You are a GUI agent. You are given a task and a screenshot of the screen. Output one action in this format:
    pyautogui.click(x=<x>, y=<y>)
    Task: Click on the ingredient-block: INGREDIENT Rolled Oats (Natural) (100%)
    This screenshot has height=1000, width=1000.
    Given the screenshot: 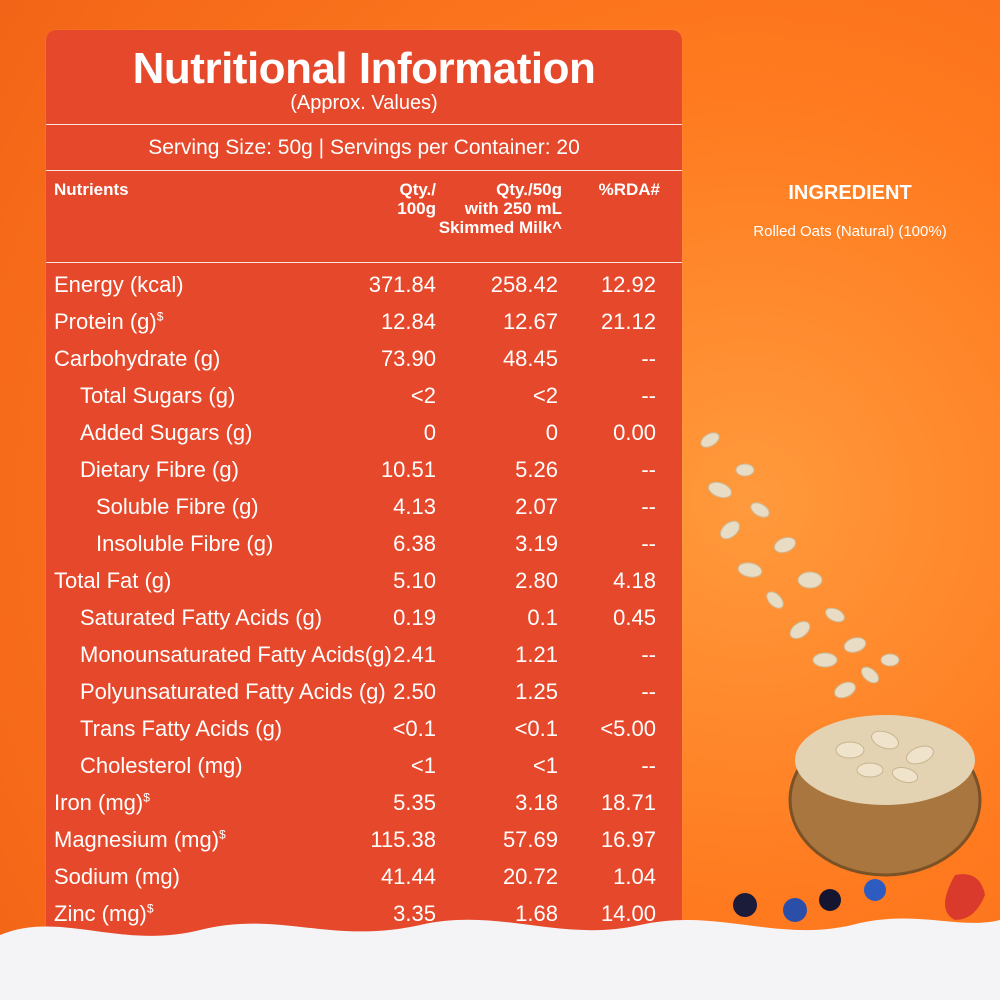 What is the action you would take?
    pyautogui.click(x=850, y=211)
    